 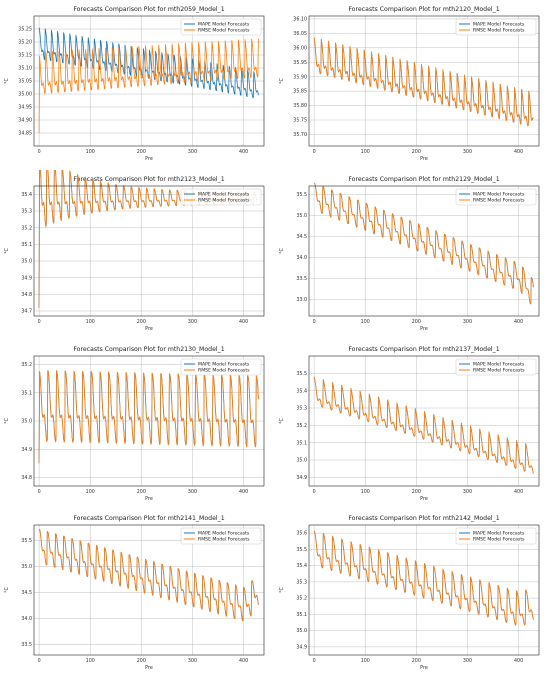 What do you see at coordinates (301, 237) in the screenshot?
I see `y-tick-label: 34.5` at bounding box center [301, 237].